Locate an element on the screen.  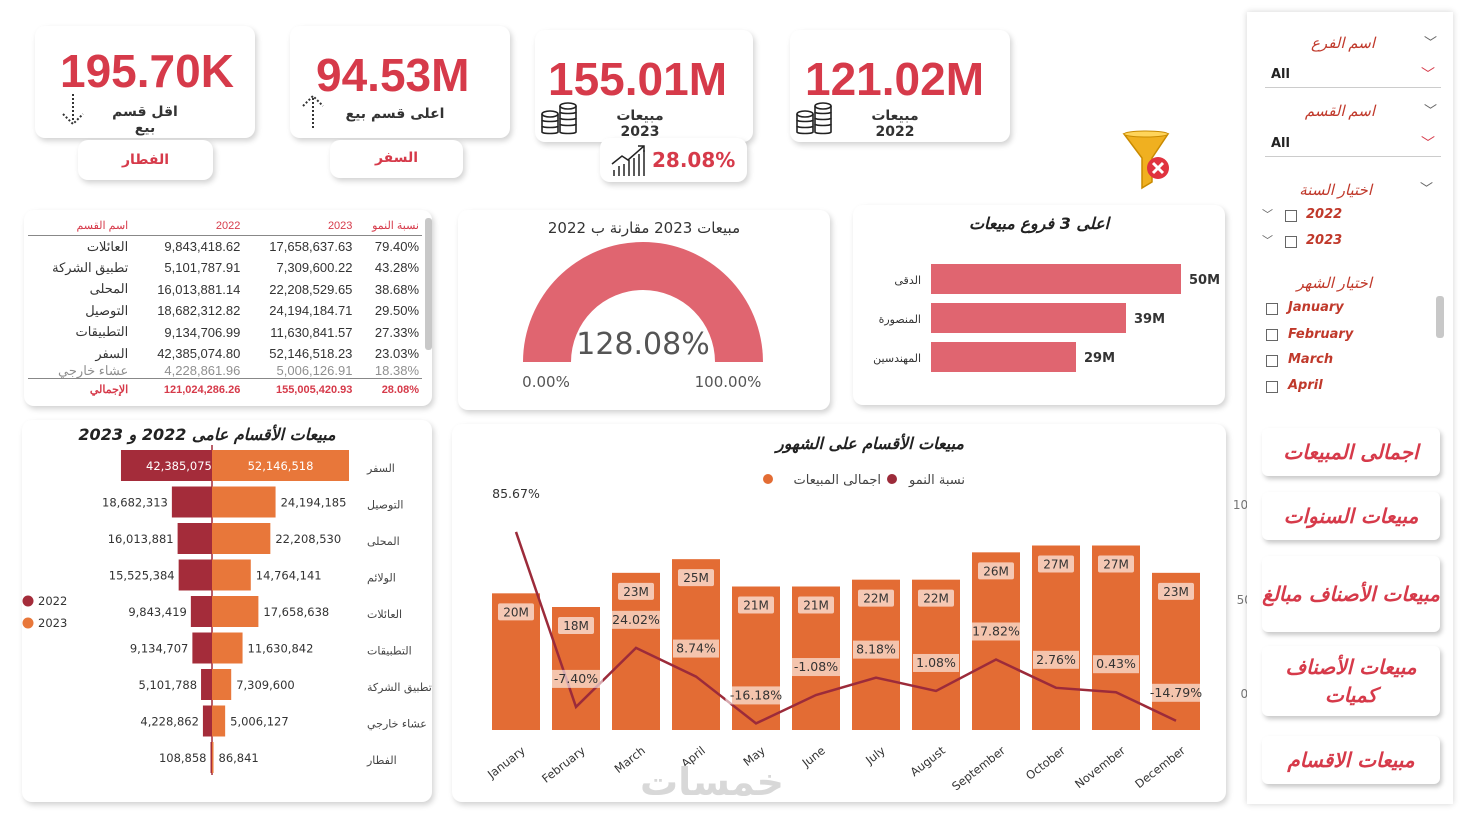
kpi-card-max-sub is located at coordinates (396, 159).